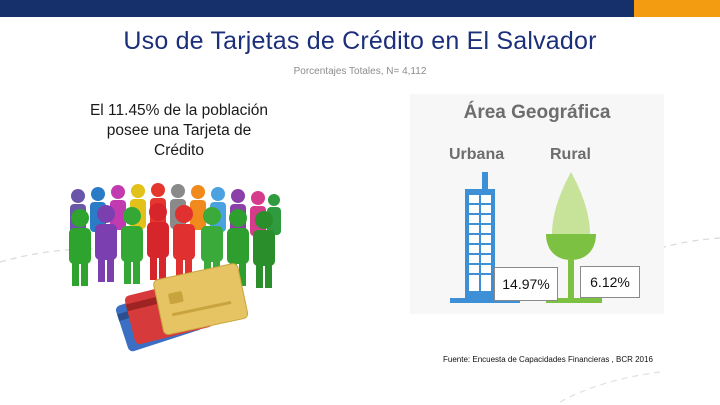 Image resolution: width=720 pixels, height=405 pixels. Describe the element at coordinates (574, 237) in the screenshot. I see `tree-icon` at that location.